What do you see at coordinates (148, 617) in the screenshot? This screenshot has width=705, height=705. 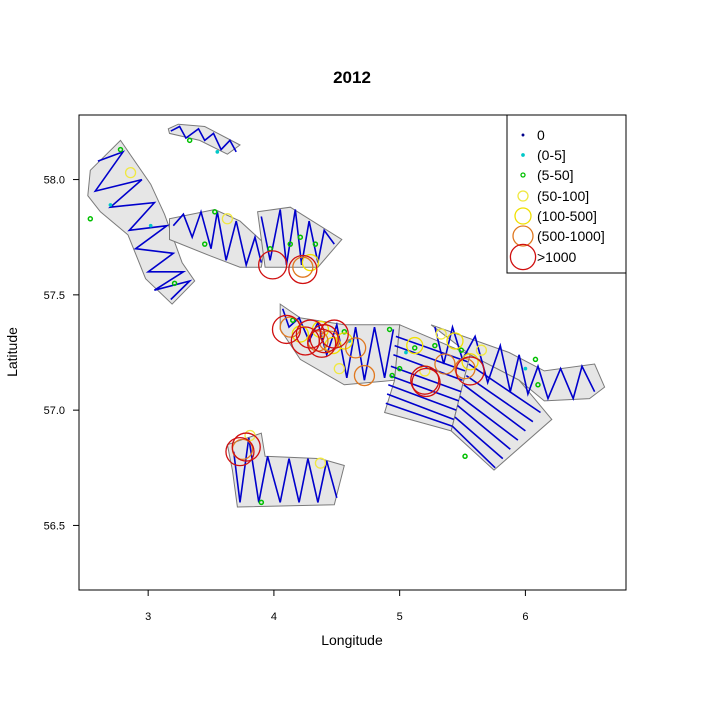 I see `x-tick-label: 3` at bounding box center [148, 617].